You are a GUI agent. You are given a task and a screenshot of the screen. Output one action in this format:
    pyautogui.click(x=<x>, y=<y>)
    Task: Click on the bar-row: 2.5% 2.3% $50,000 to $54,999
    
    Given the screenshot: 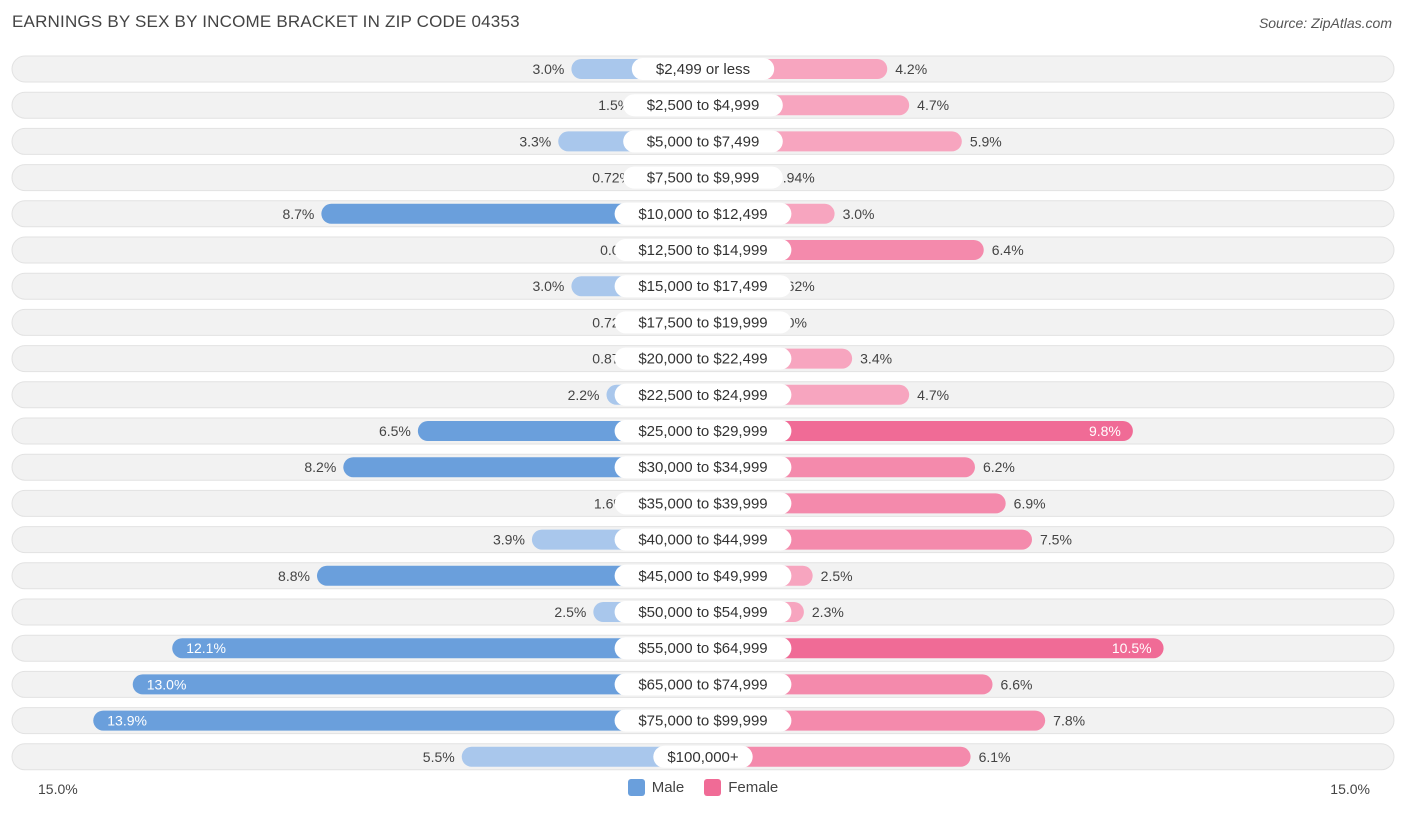 What is the action you would take?
    pyautogui.click(x=703, y=612)
    